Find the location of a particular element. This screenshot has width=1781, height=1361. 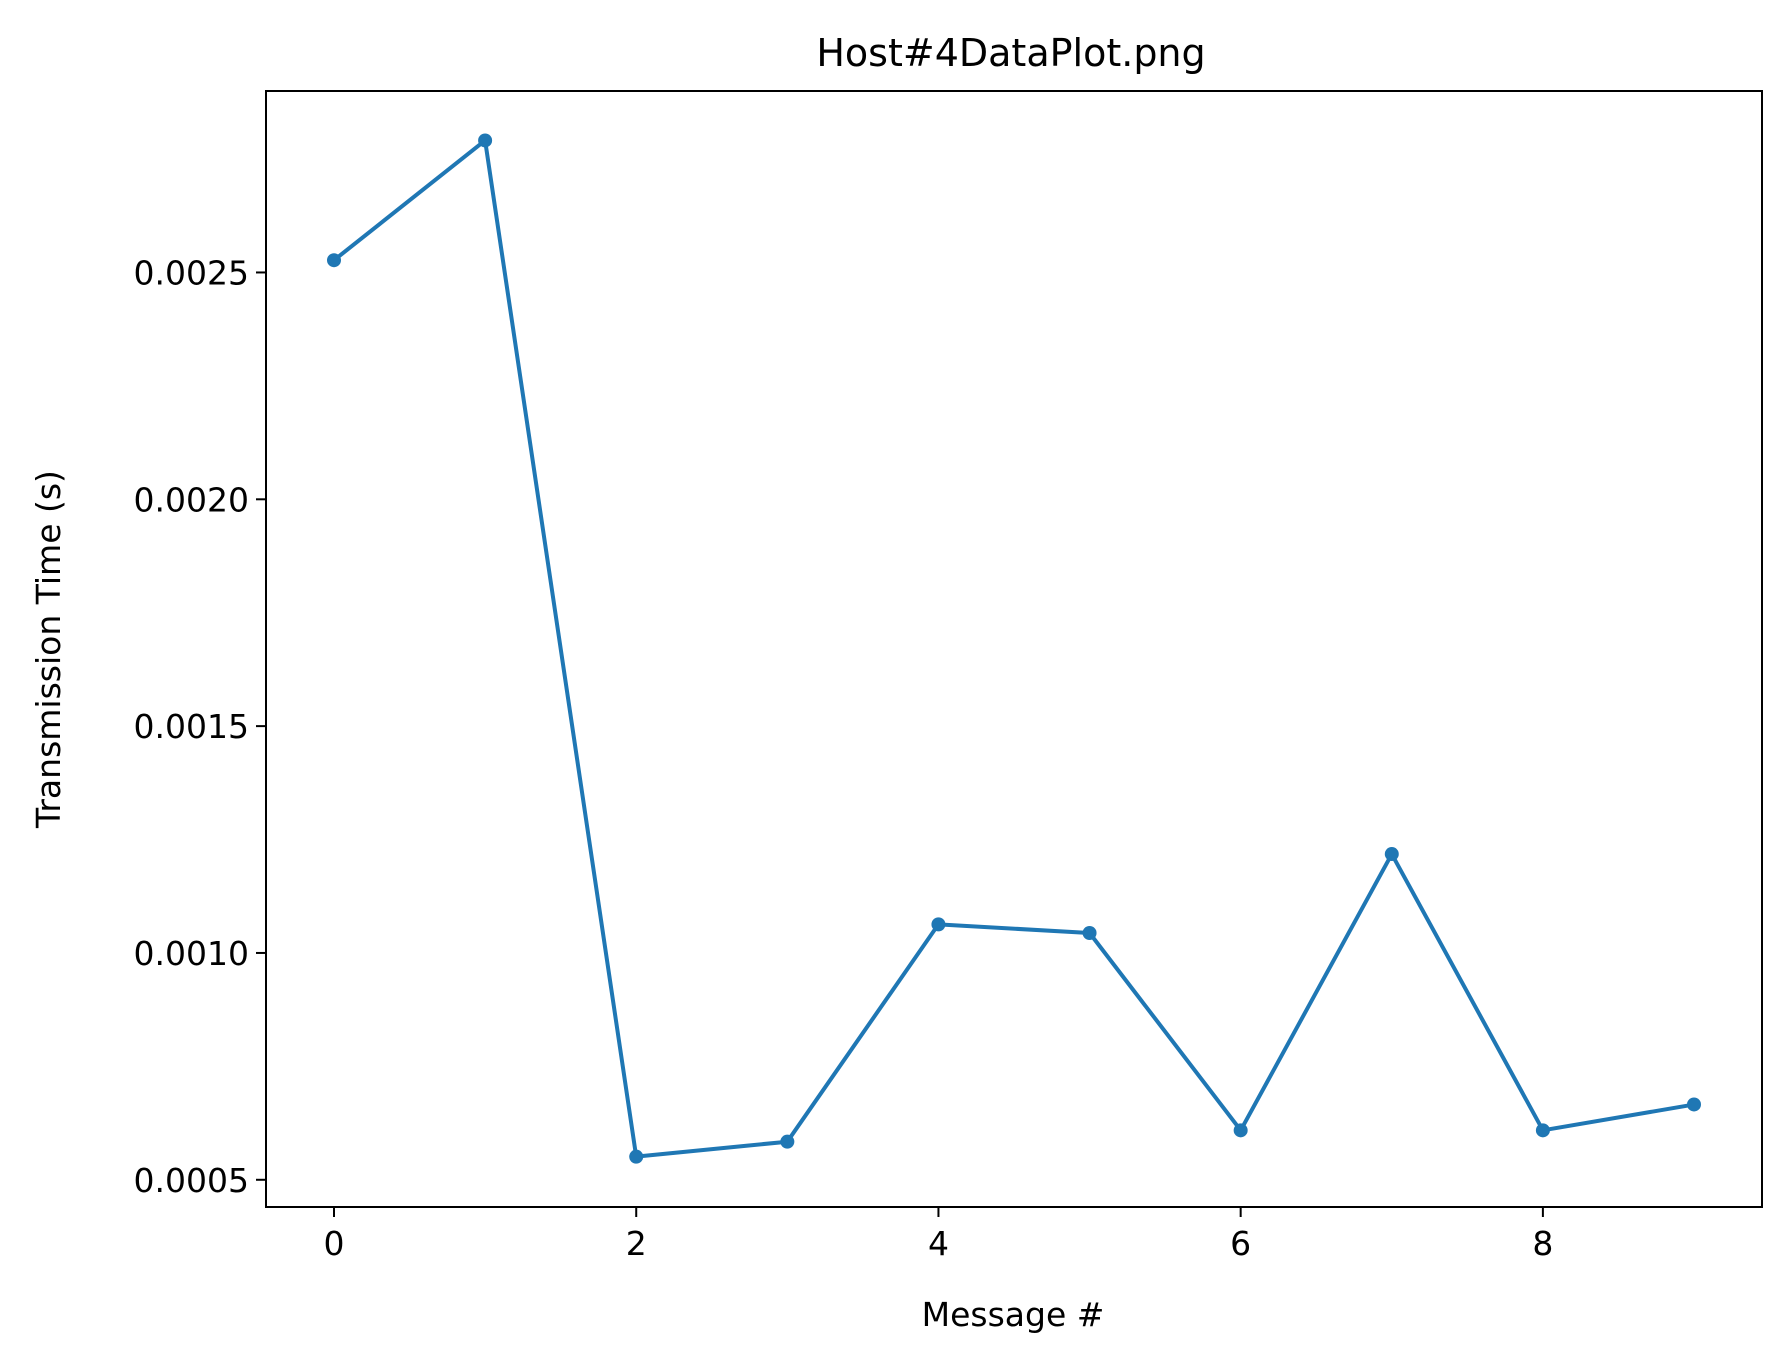

x-tick-label: 6 is located at coordinates (1240, 1243).